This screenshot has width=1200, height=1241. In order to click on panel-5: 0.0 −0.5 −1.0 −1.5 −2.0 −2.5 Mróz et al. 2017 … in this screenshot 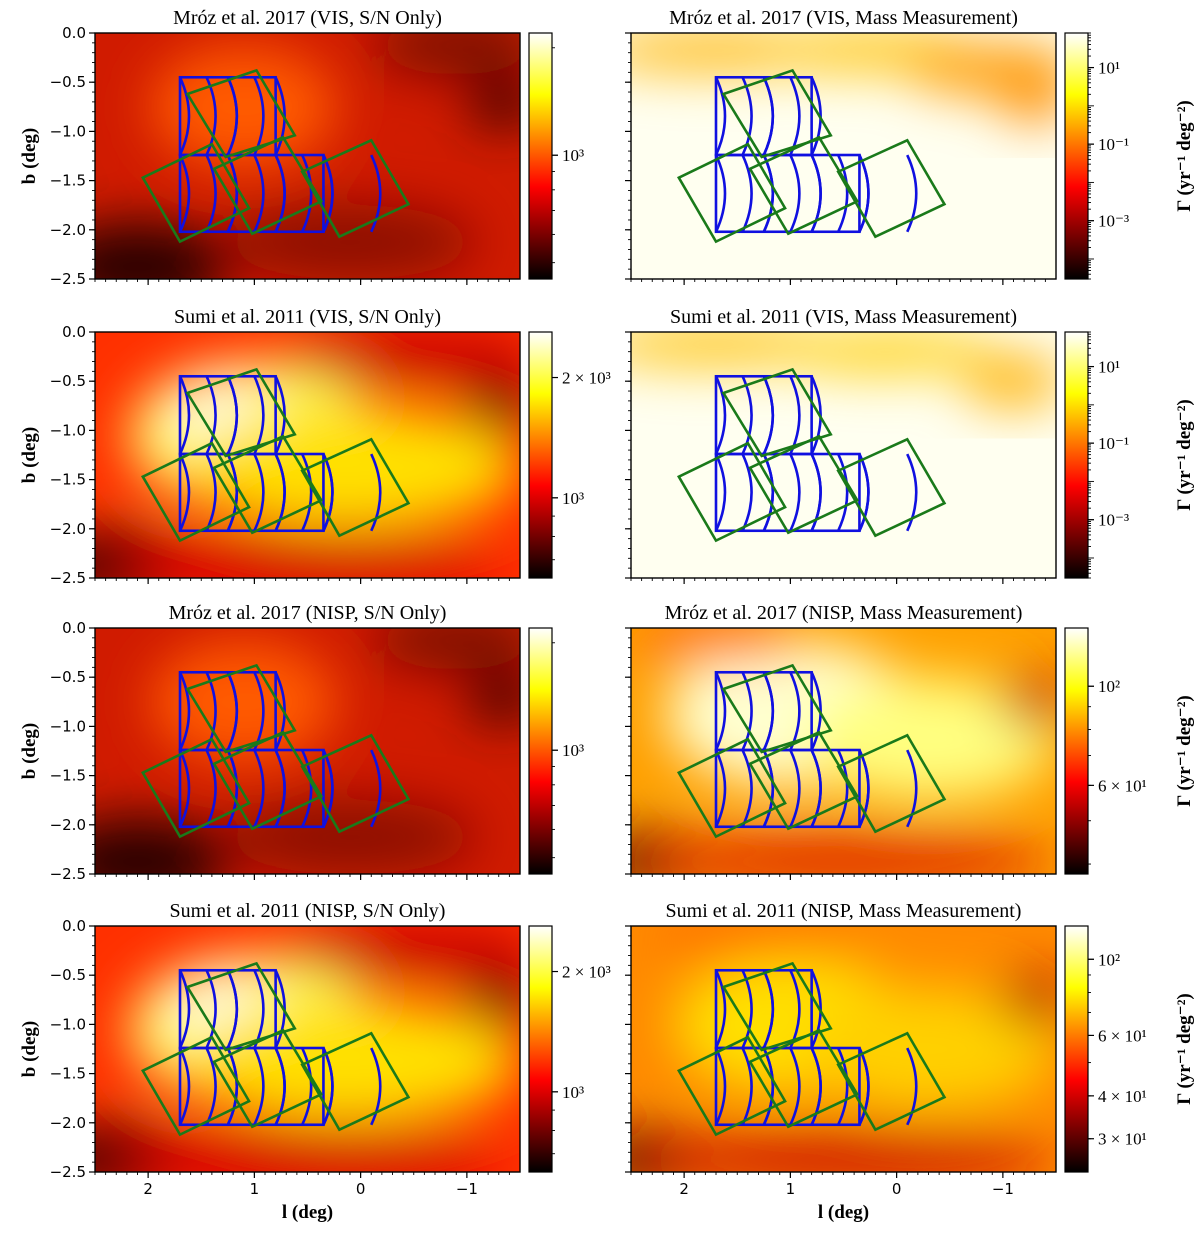, I will do `click(301, 742)`.